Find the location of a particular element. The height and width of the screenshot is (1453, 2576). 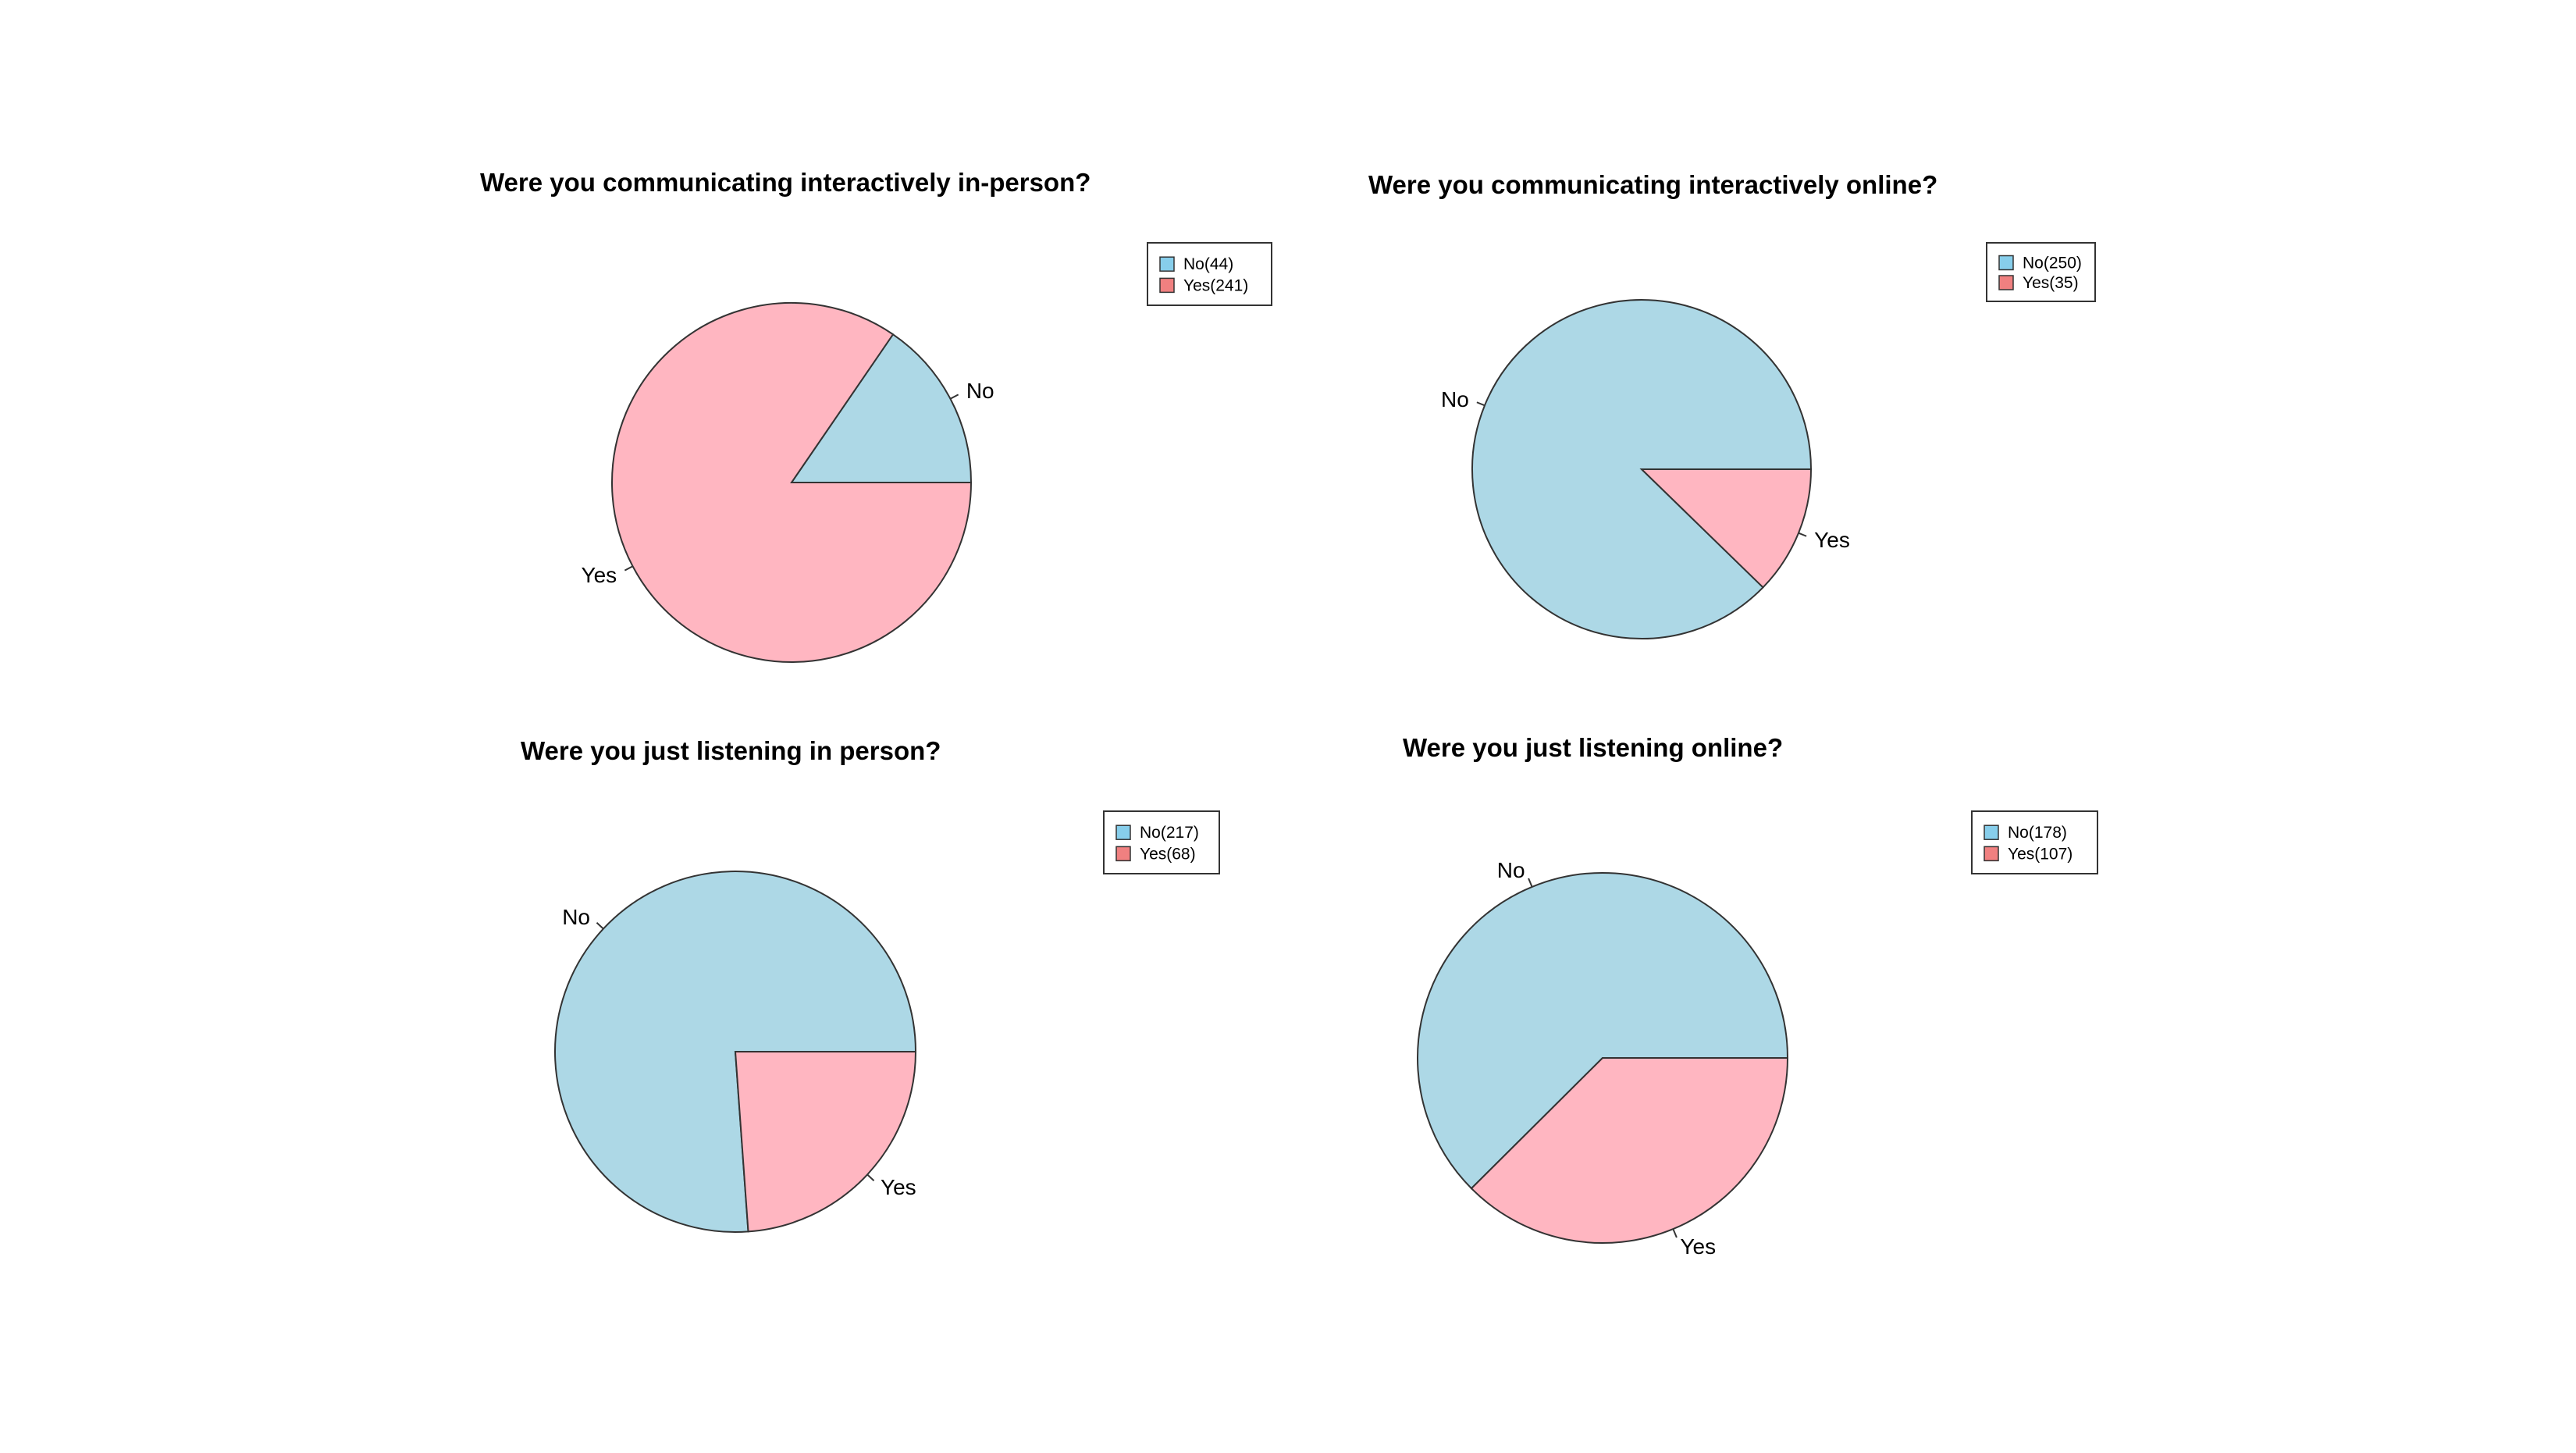

chart-title: Were you just listening in person? is located at coordinates (731, 750).